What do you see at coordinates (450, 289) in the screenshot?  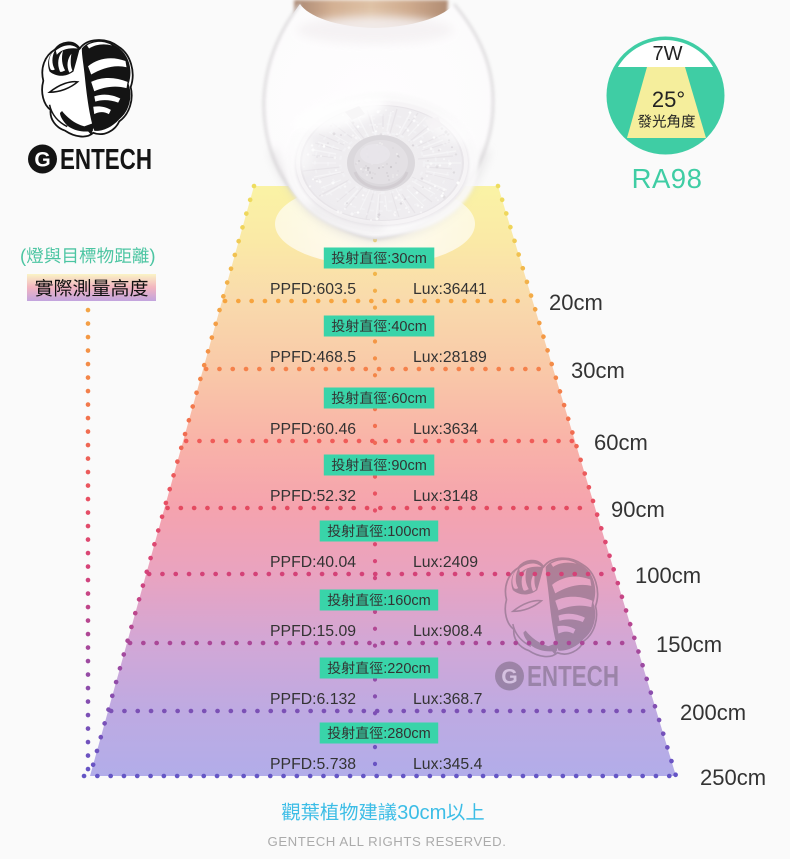 I see `svg-text: Lux:36441` at bounding box center [450, 289].